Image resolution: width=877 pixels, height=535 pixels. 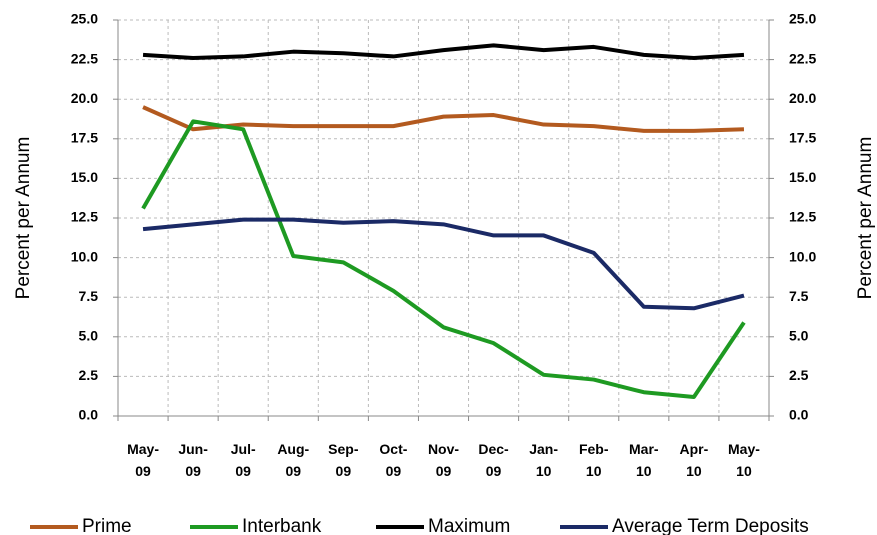 I want to click on x-tick-label-box: Oct-09, so click(x=393, y=460).